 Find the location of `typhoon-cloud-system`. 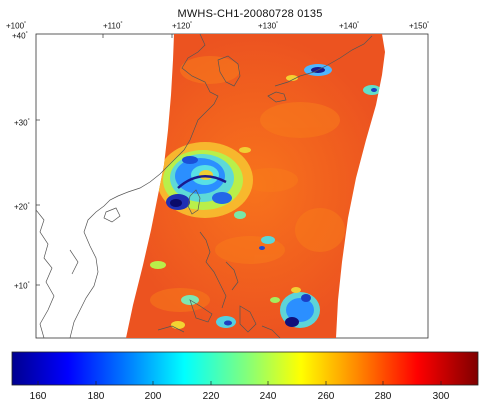

typhoon-cloud-system is located at coordinates (205, 180).